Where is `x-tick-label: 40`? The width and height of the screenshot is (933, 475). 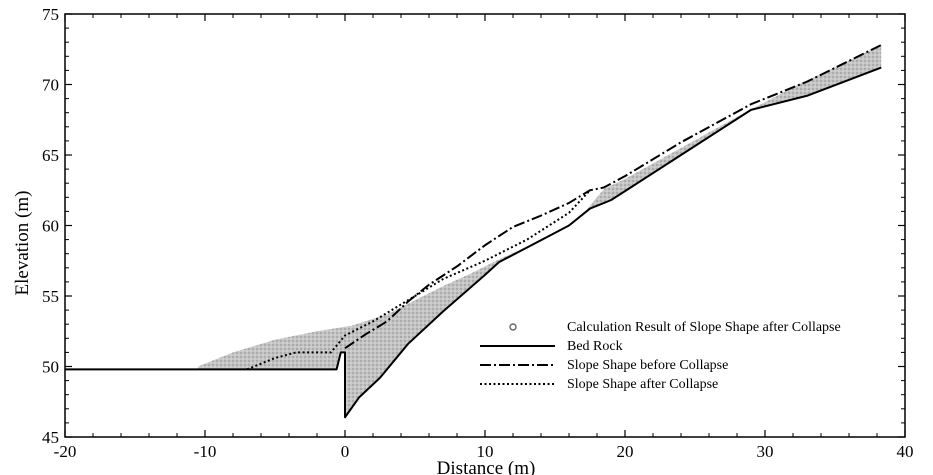 x-tick-label: 40 is located at coordinates (905, 451).